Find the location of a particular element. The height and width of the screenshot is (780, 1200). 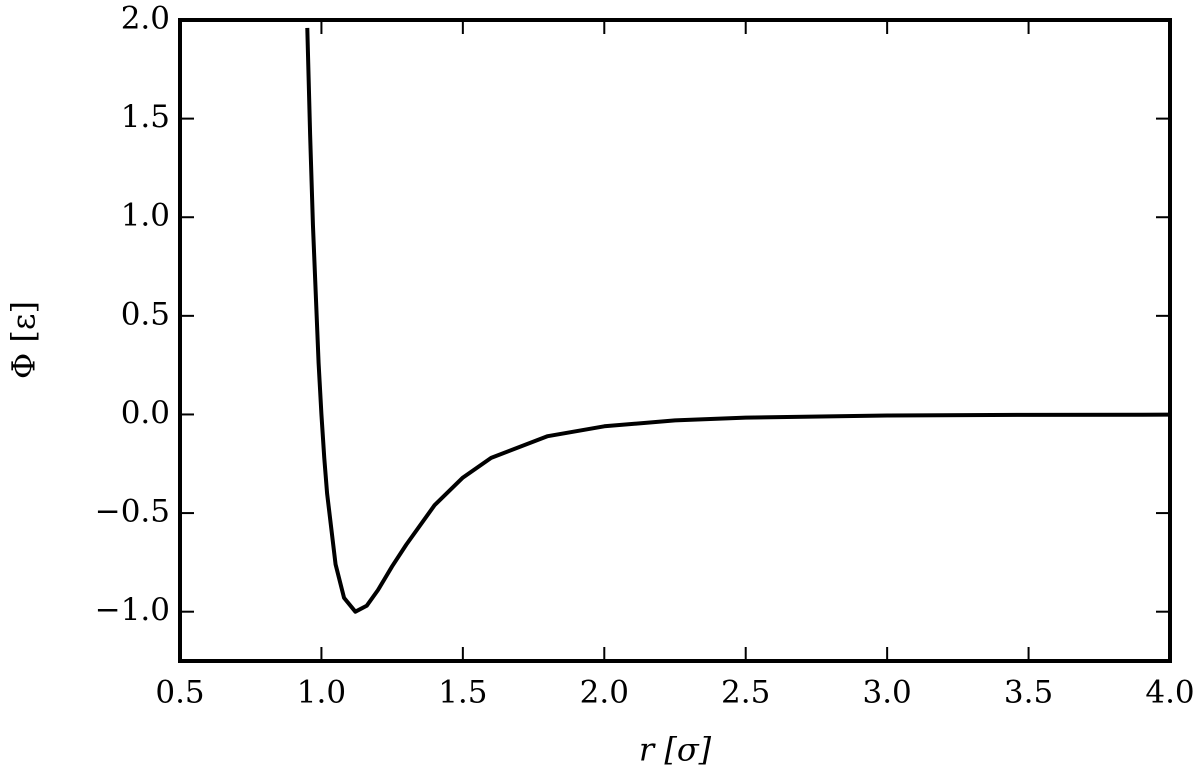

x-tick-label: 1.0 is located at coordinates (321, 693).